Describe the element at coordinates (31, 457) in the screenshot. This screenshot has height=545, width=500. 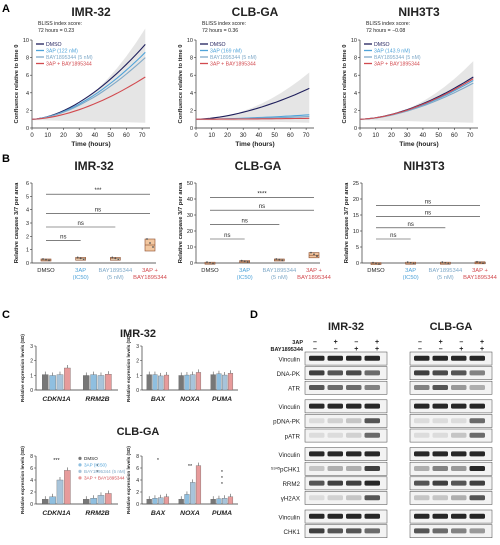
I see `y-tick-label: 8` at that location.